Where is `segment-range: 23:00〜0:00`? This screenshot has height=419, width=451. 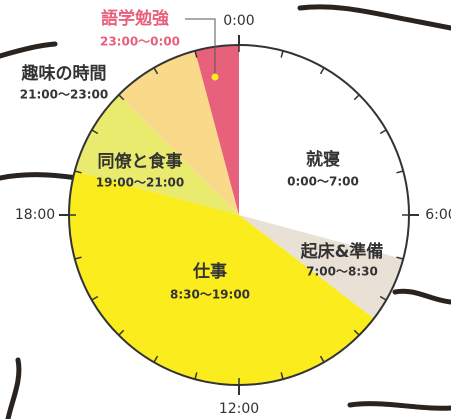
segment-range: 23:00〜0:00 is located at coordinates (140, 42).